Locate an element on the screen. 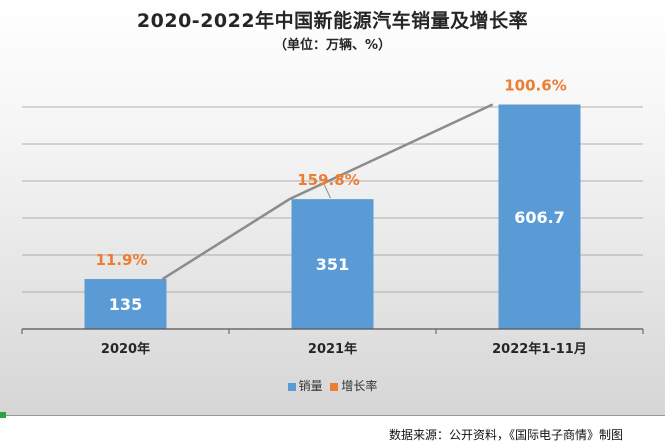  legend: 销量 增长率 is located at coordinates (332, 385).